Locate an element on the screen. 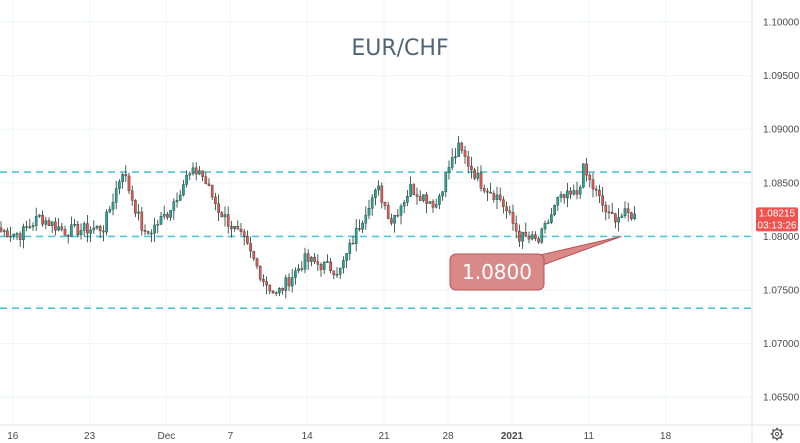 The width and height of the screenshot is (800, 443). annotation-box is located at coordinates (497, 272).